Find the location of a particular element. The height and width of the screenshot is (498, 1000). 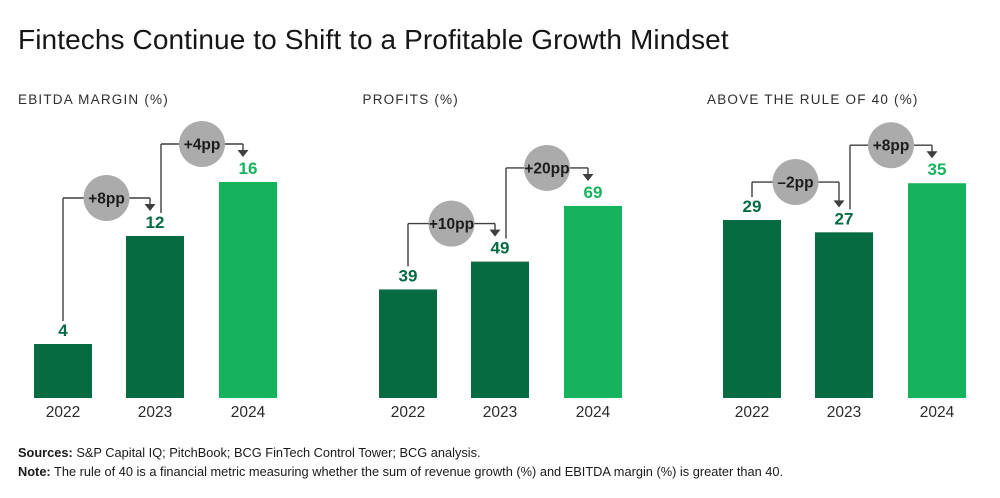

bar-value-label: 27 is located at coordinates (844, 219).